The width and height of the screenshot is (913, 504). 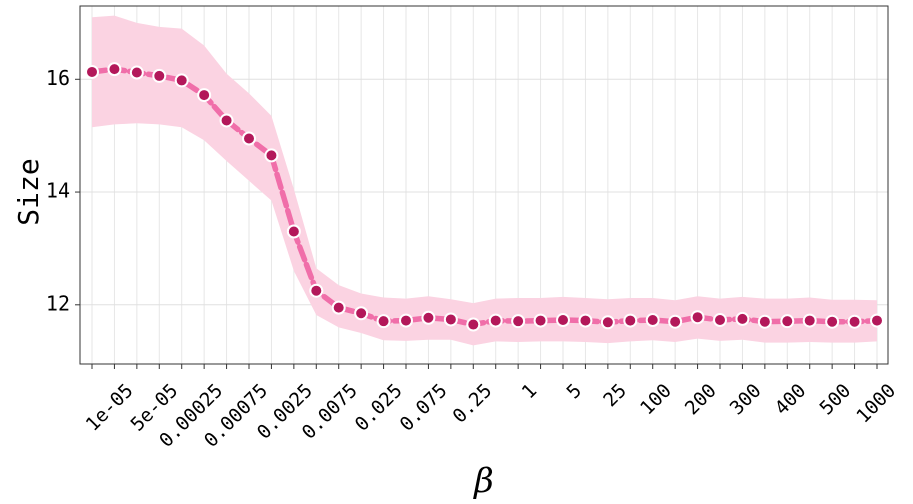 I want to click on y-axis: 12 14 16, so click(x=63, y=190).